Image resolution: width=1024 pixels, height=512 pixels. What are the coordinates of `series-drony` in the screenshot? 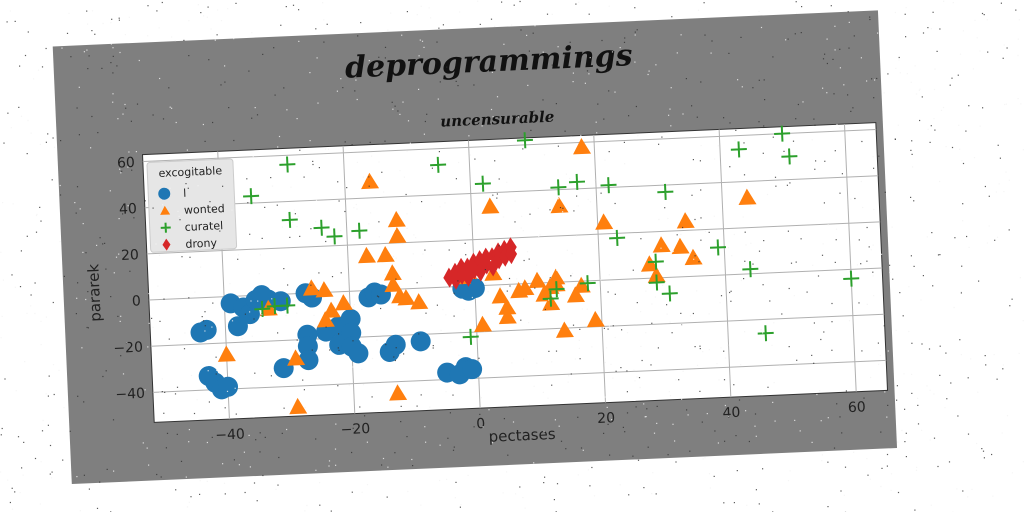 It's located at (480, 263).